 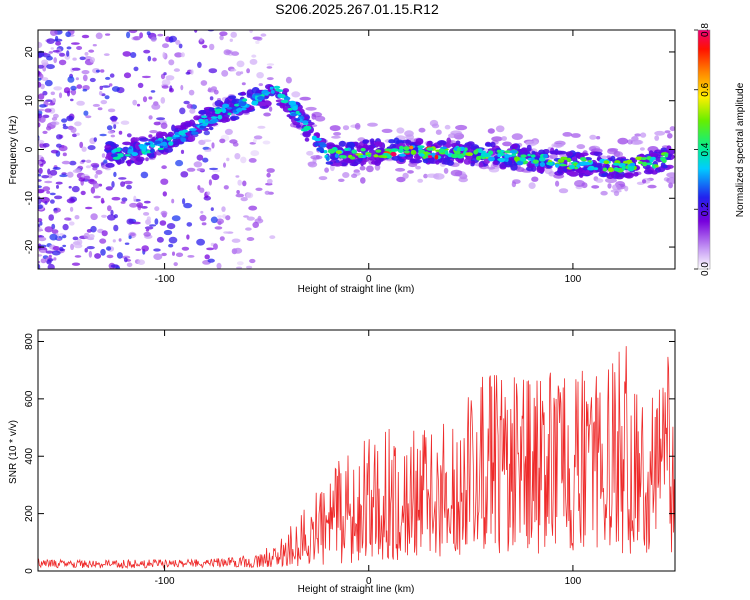 I want to click on y-tick-label: -10, so click(x=29, y=198).